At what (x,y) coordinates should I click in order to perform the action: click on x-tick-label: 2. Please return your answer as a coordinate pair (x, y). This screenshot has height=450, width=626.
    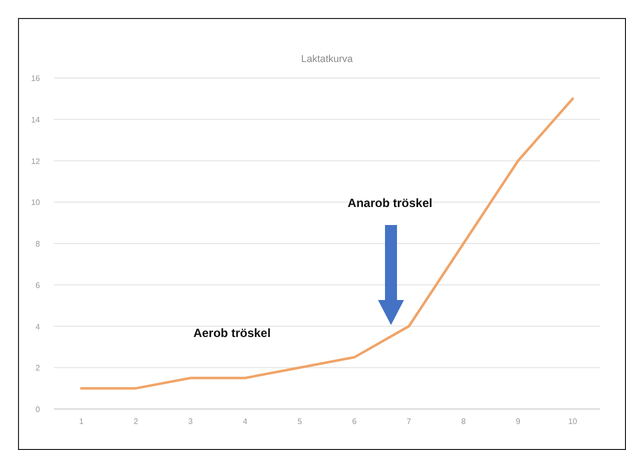
    Looking at the image, I should click on (136, 421).